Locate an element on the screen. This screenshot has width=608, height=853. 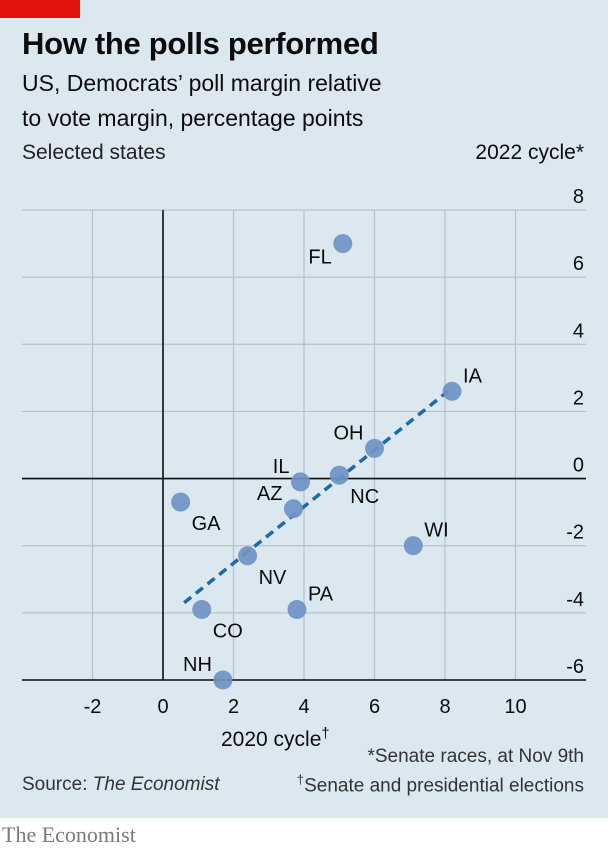
chart-subtitle-line3: Selected states is located at coordinates (94, 152).